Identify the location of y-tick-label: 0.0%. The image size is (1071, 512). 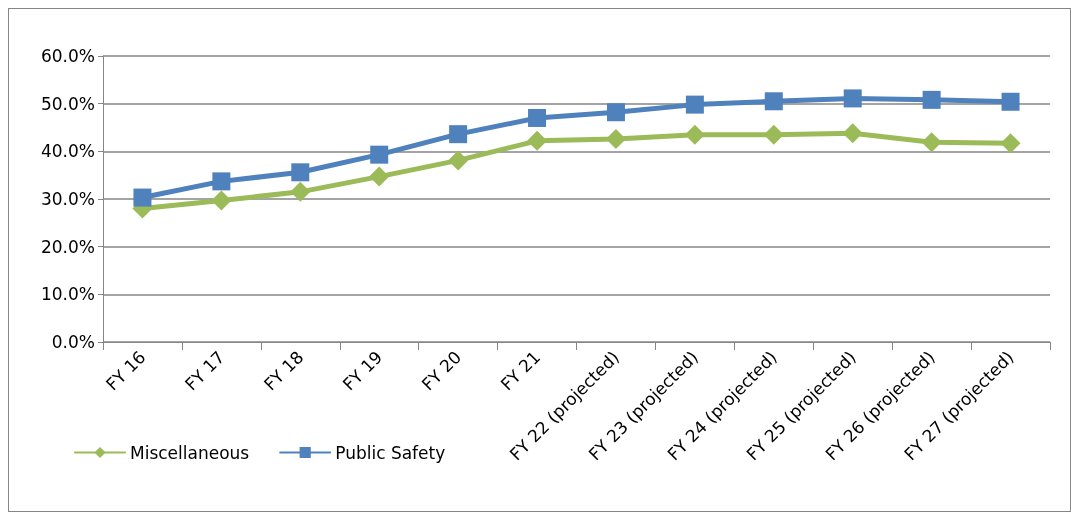
(73, 342).